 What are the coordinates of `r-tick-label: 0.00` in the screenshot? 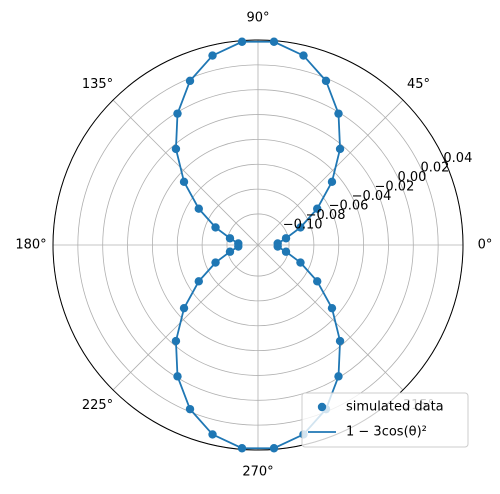 It's located at (411, 177).